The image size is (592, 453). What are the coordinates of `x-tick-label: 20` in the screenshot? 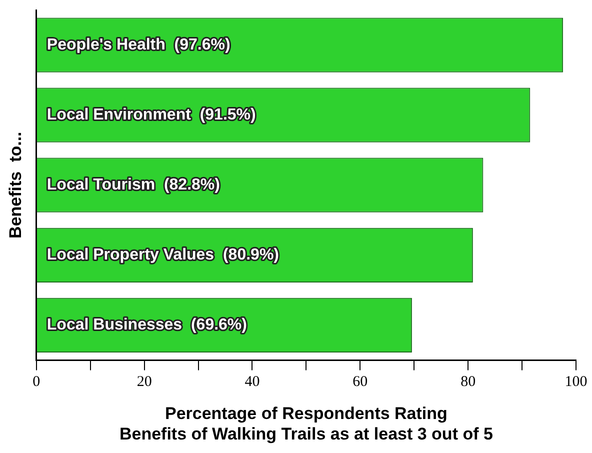 It's located at (144, 382).